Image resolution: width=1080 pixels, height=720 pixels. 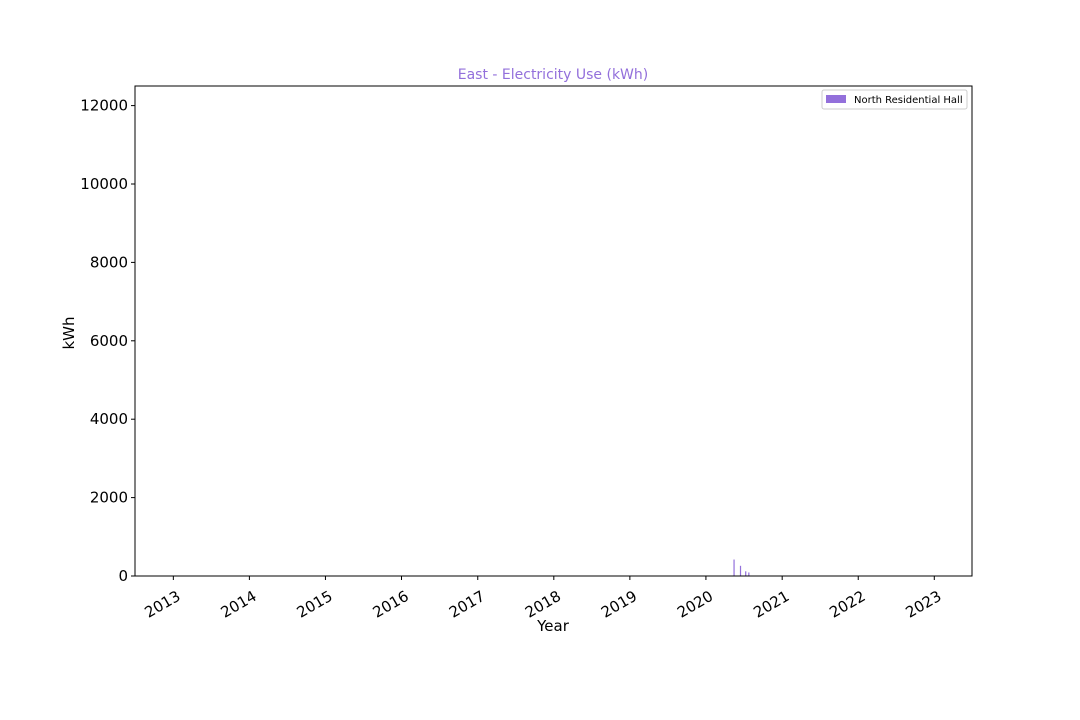 I want to click on x-tick-label: 2013, so click(x=163, y=604).